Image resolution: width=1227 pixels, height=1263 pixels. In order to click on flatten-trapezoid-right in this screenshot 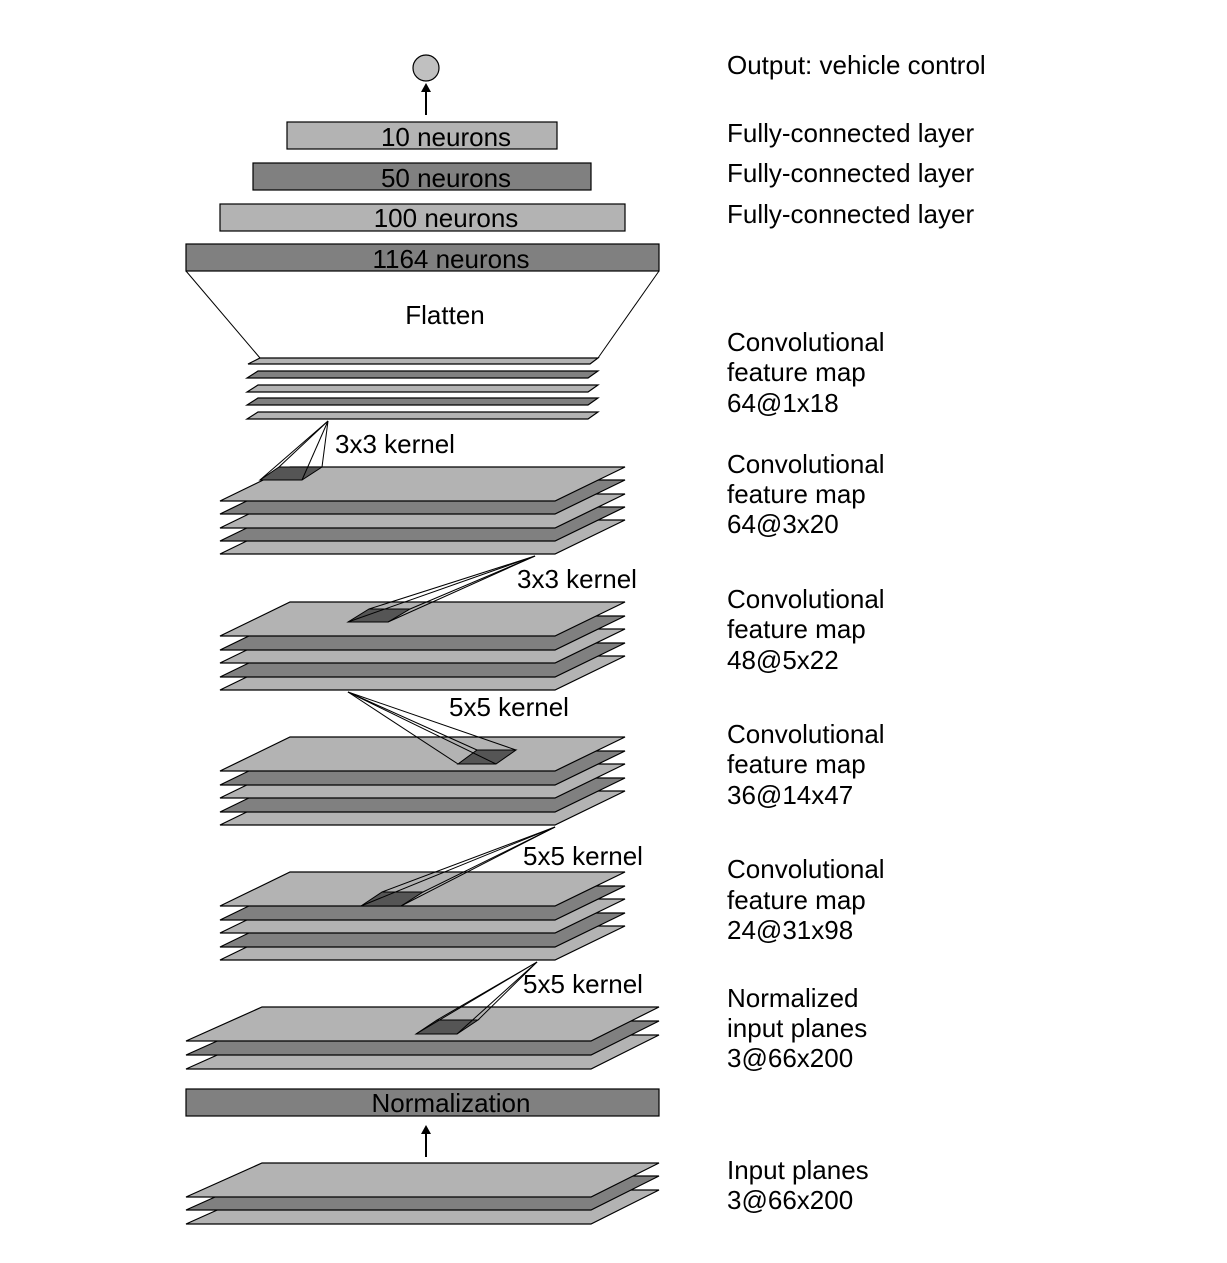, I will do `click(628, 314)`.